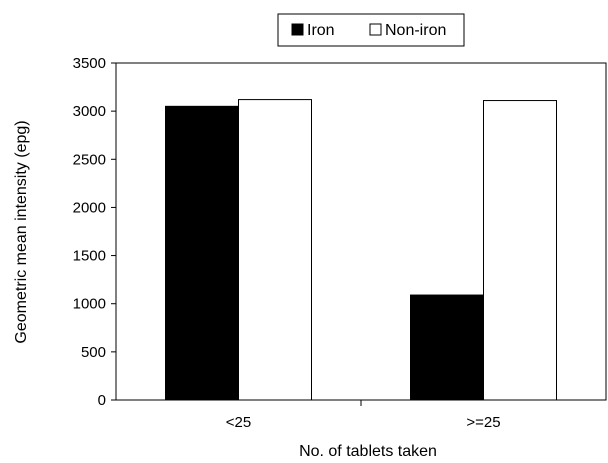 The height and width of the screenshot is (463, 608). I want to click on x-axis-label: No. of tablets taken, so click(368, 451).